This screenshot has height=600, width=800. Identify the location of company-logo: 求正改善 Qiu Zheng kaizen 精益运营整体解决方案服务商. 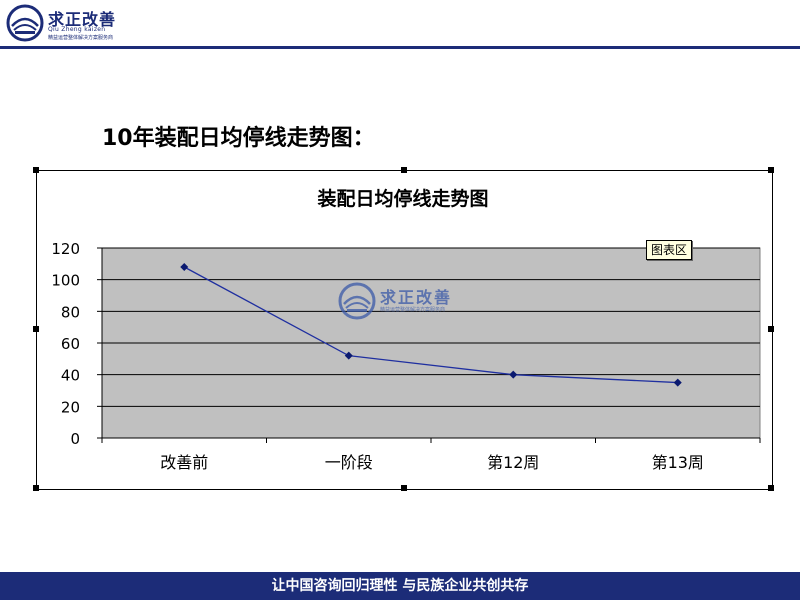
(71, 24).